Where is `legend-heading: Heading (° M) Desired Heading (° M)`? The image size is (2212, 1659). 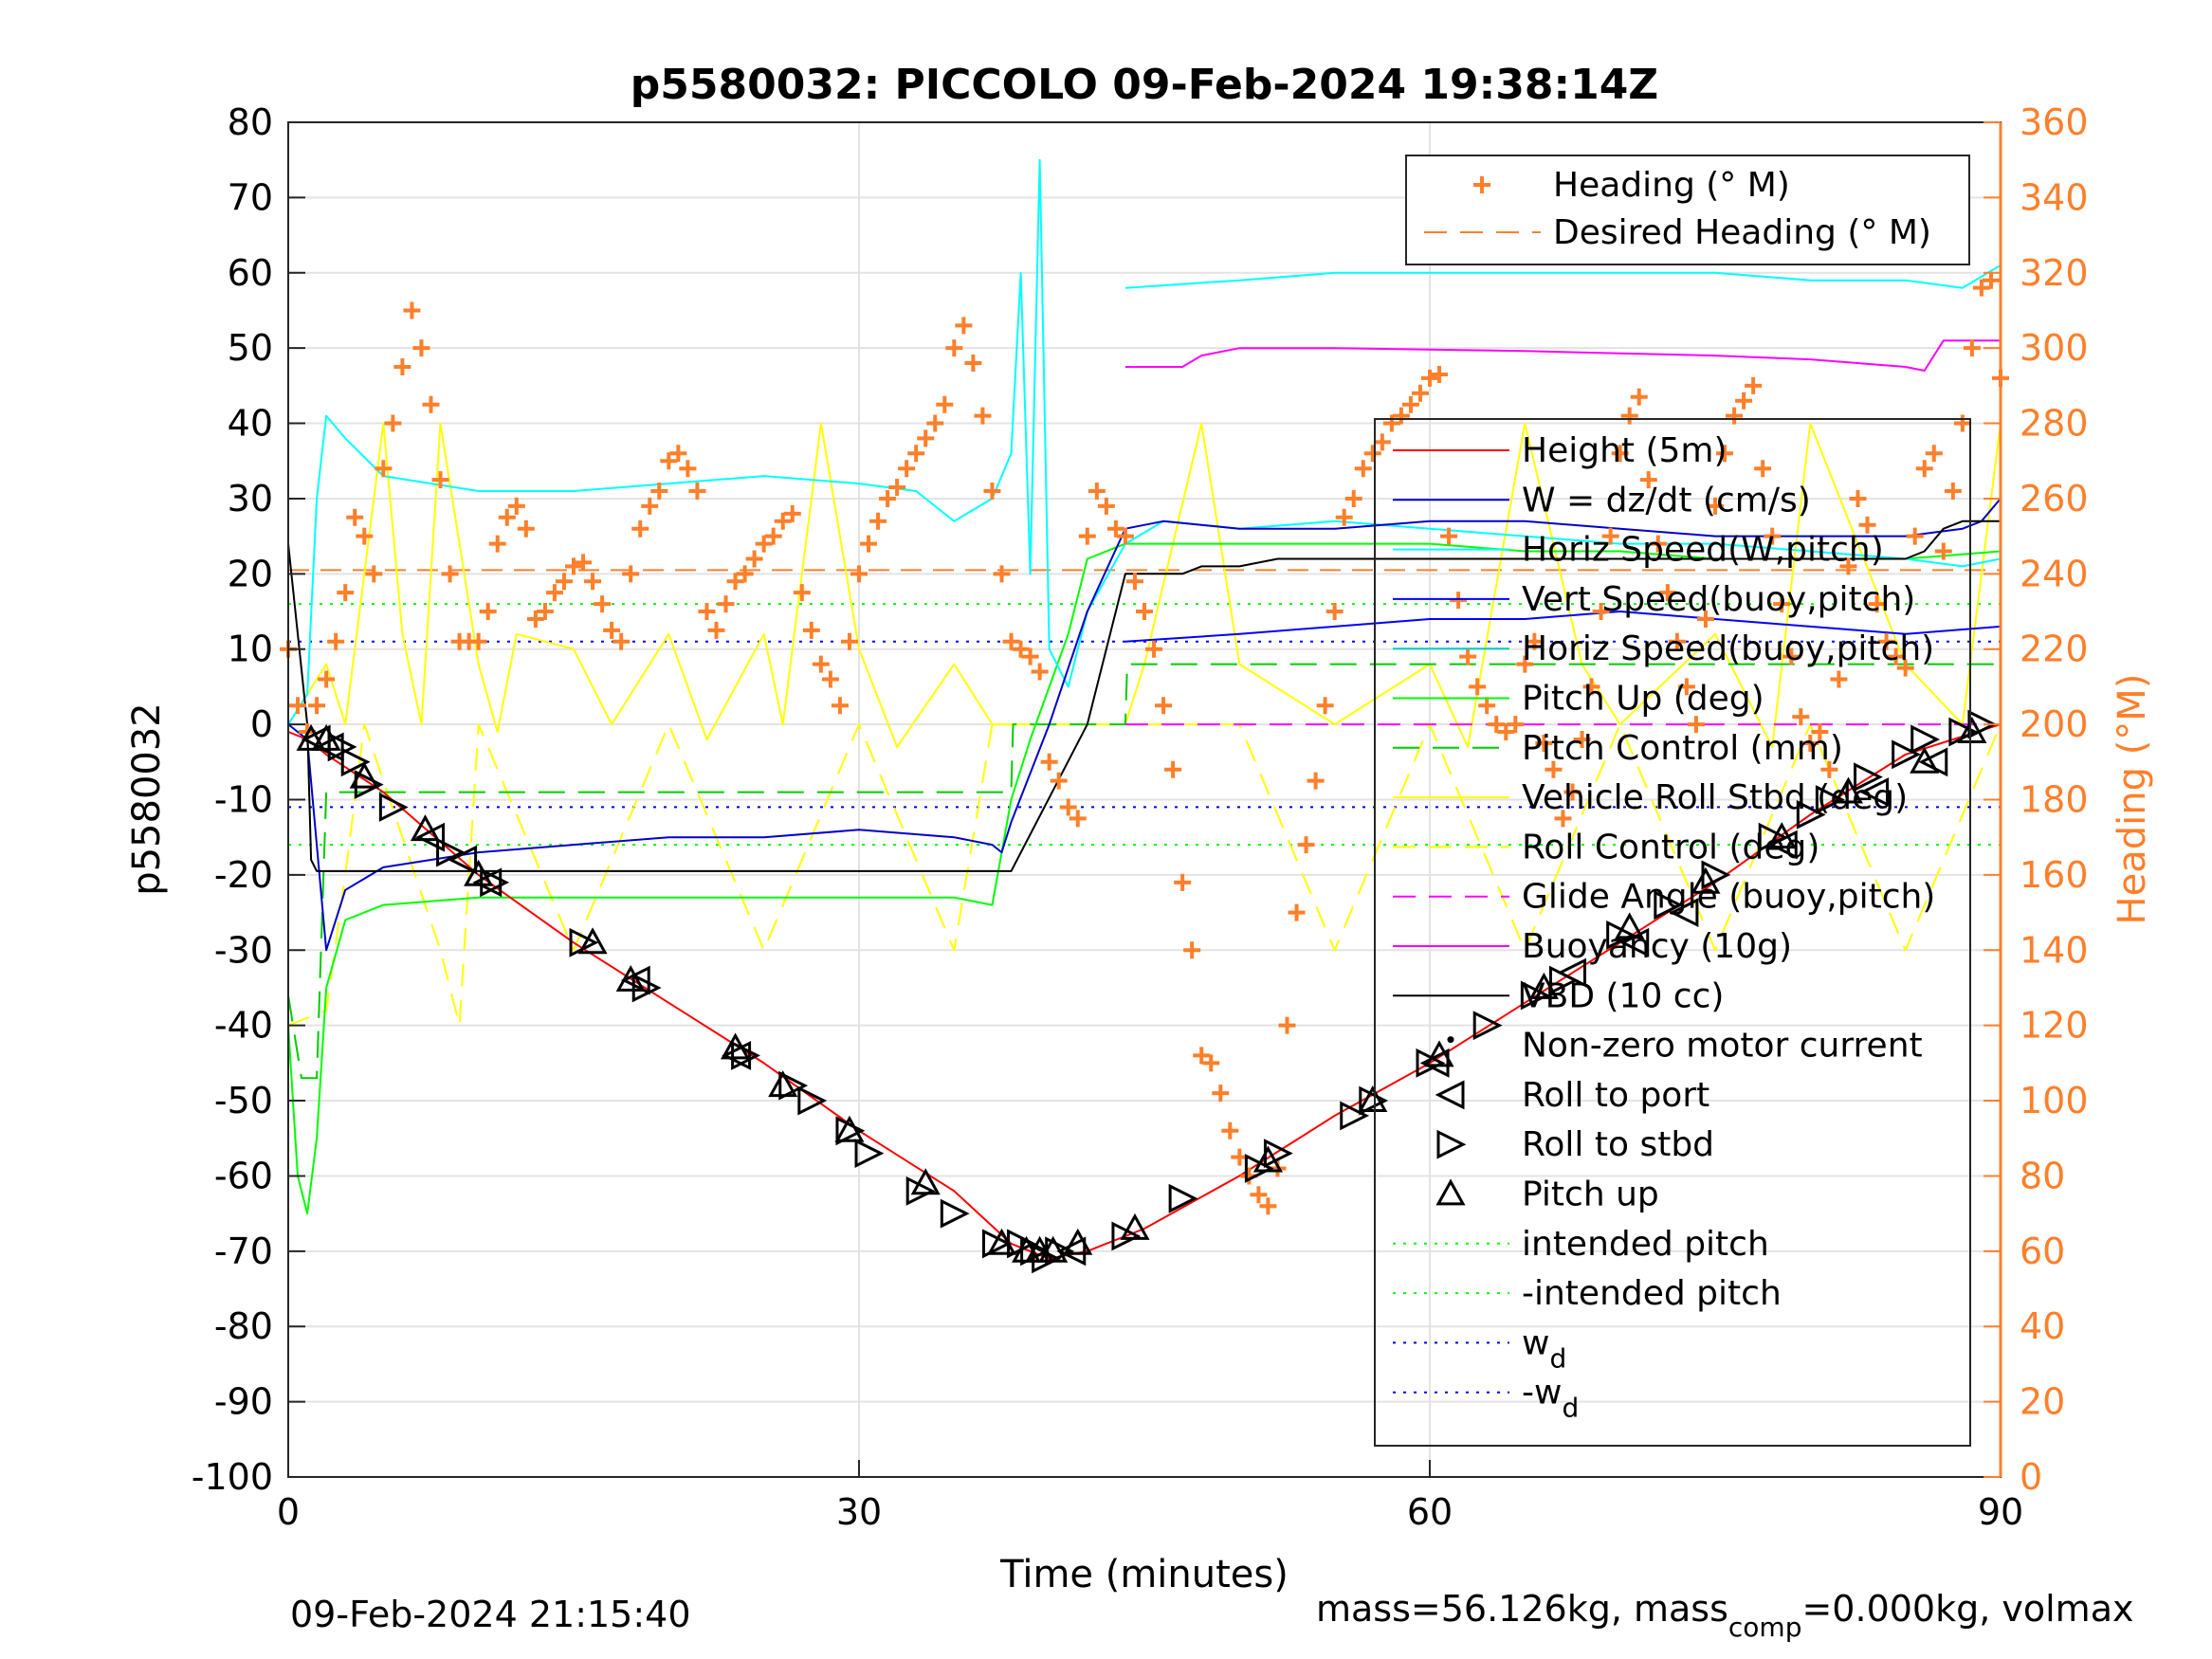 legend-heading: Heading (° M) Desired Heading (° M) is located at coordinates (1687, 210).